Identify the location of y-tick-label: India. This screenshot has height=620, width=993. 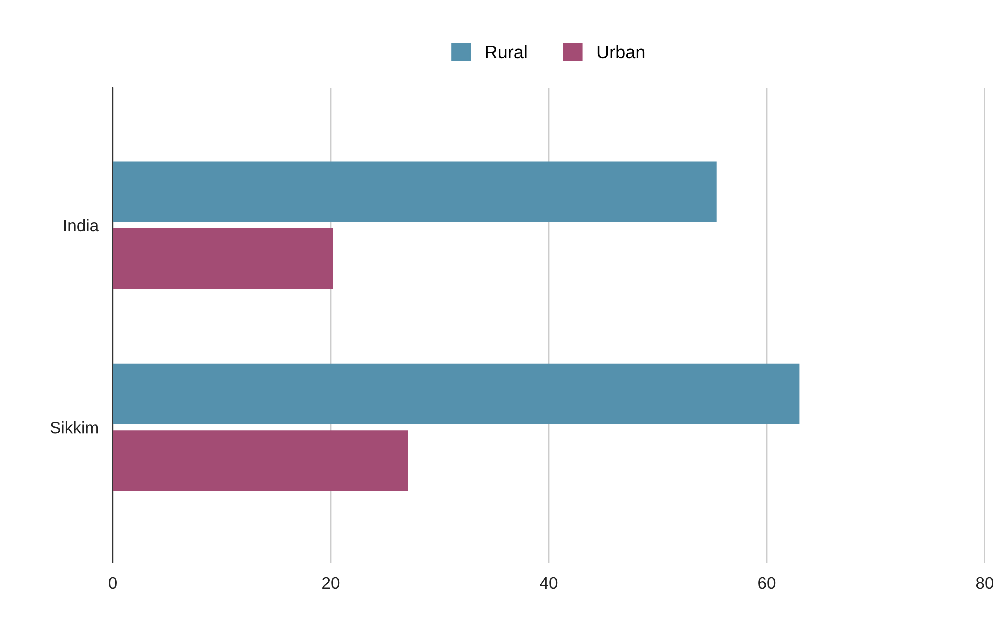
(82, 225).